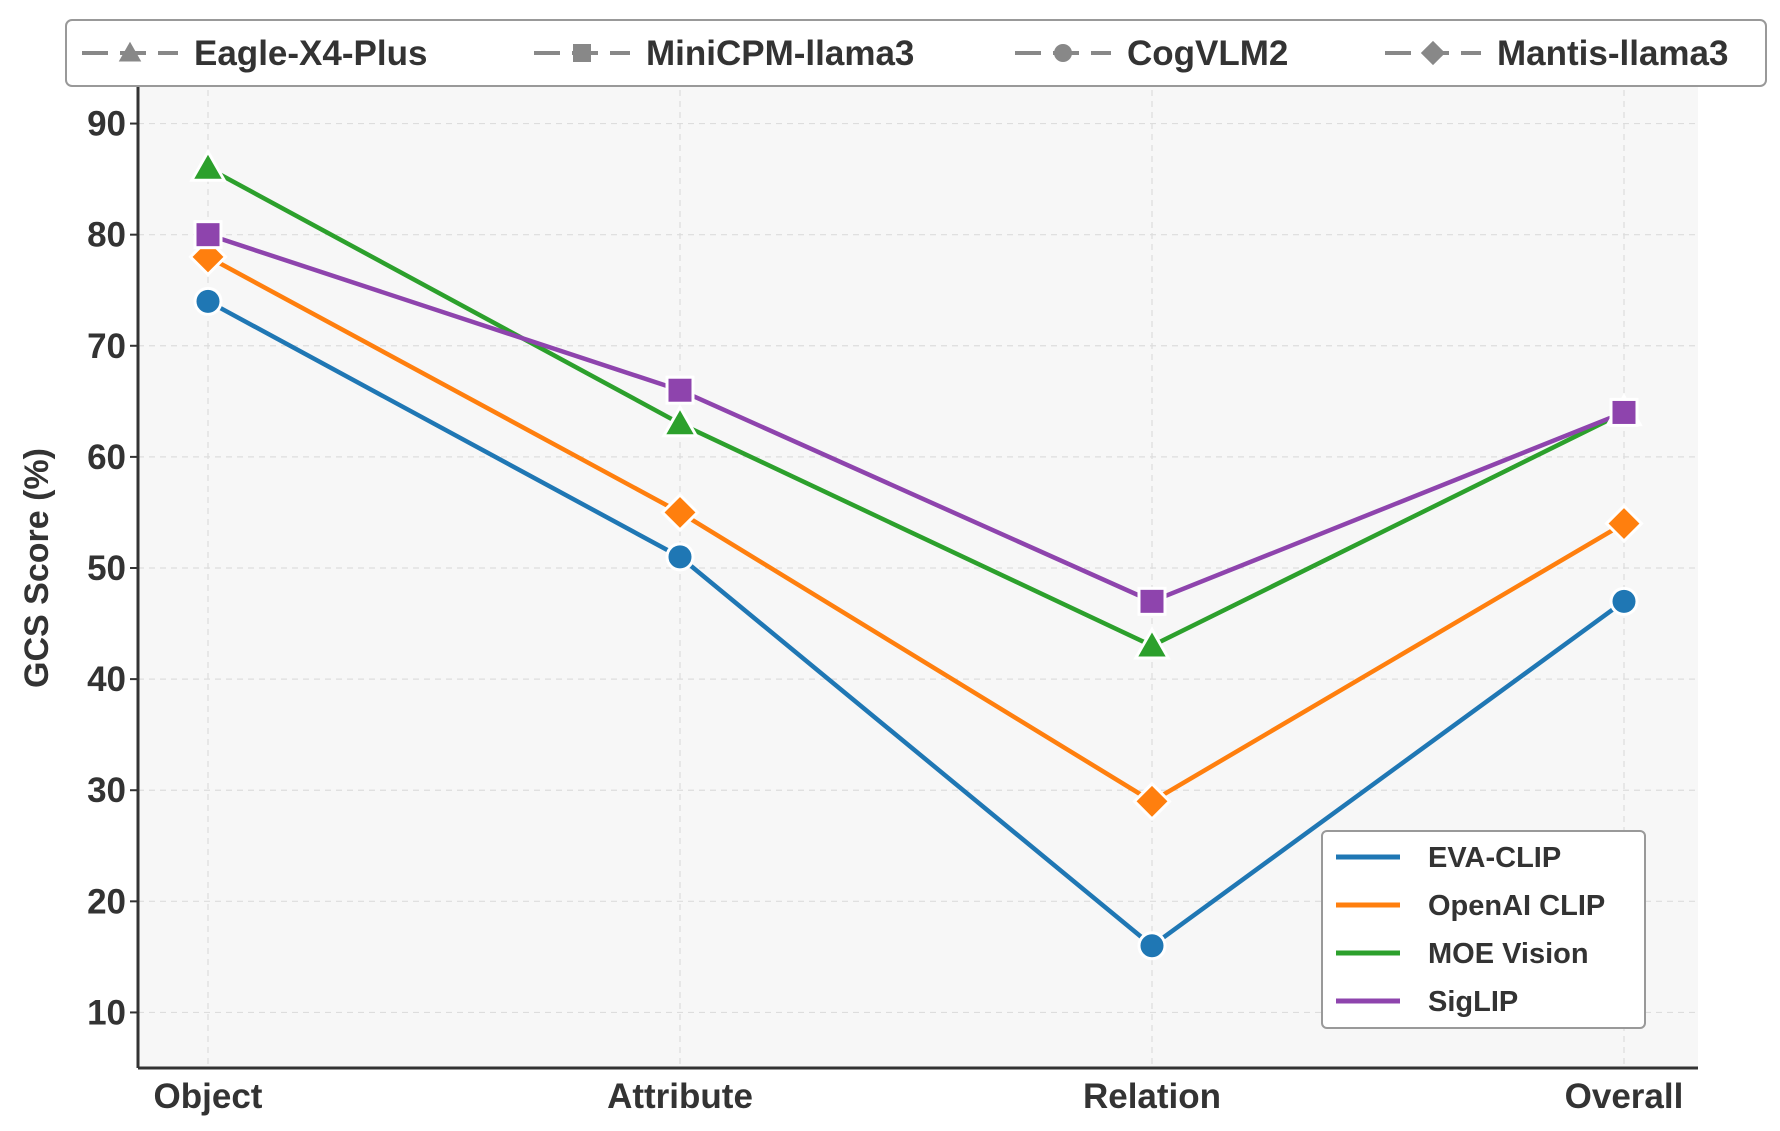 The width and height of the screenshot is (1780, 1131). I want to click on y-tick-label: 60, so click(106, 457).